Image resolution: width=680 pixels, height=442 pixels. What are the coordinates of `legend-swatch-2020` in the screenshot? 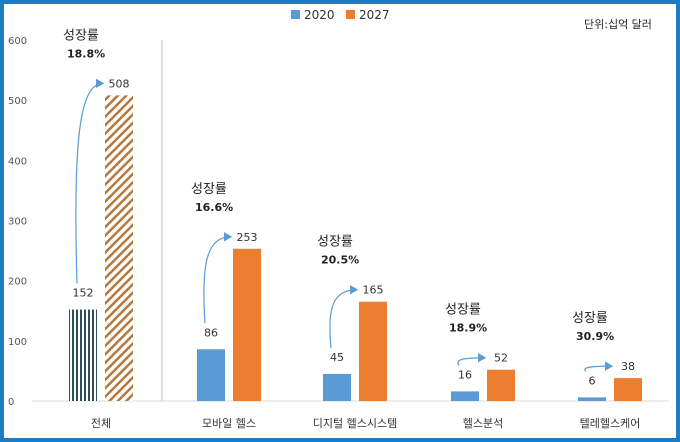 It's located at (295, 14).